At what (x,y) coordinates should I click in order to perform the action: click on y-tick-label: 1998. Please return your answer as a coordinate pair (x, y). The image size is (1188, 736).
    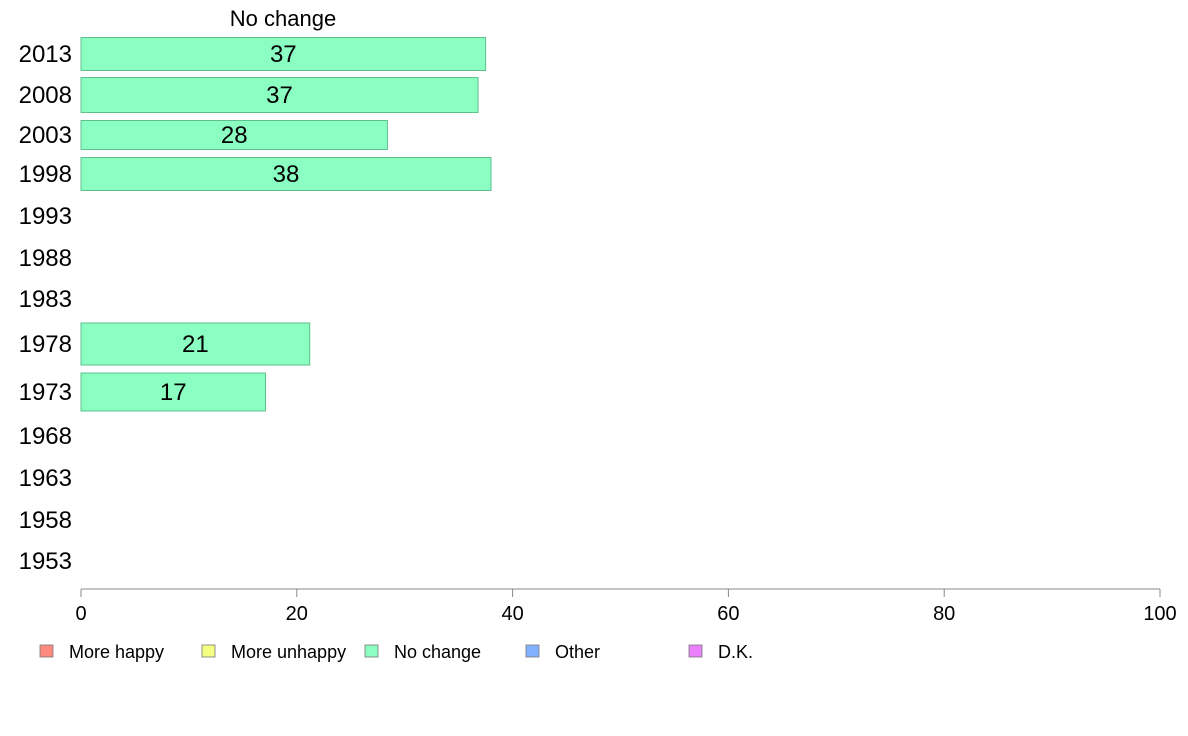
    Looking at the image, I should click on (45, 174).